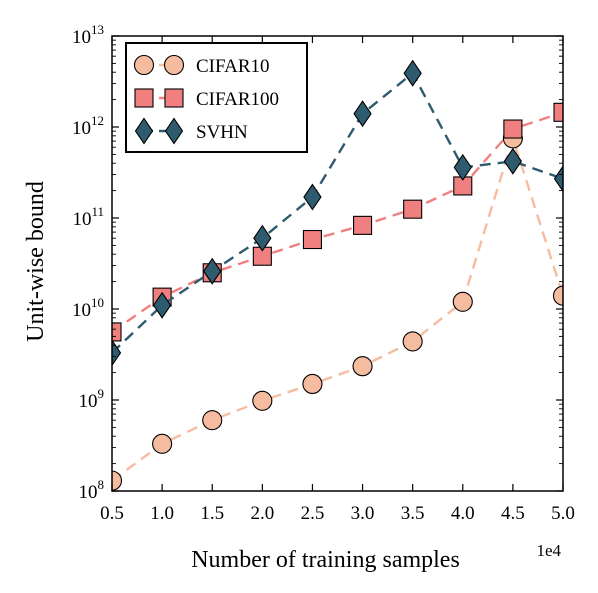 This screenshot has height=593, width=598. Describe the element at coordinates (112, 513) in the screenshot. I see `x-tick-label: 0.5` at that location.